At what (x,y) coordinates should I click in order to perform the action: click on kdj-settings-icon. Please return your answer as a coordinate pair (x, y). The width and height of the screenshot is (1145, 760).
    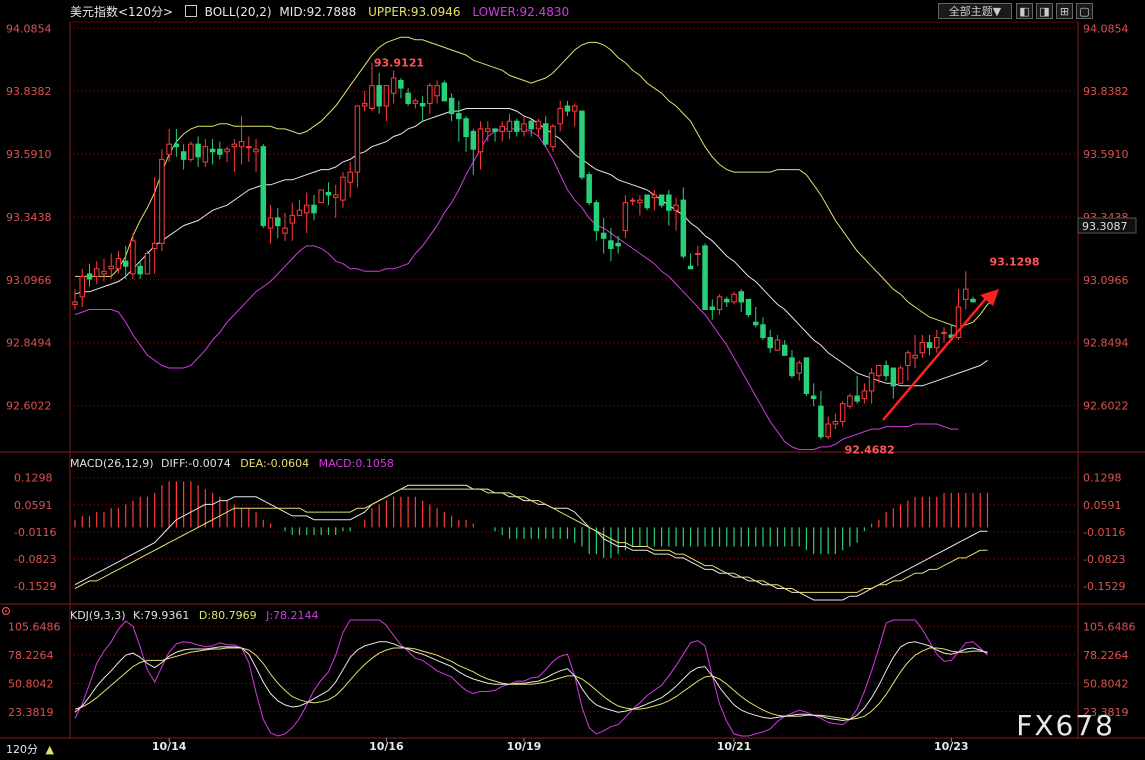
    Looking at the image, I should click on (6, 611).